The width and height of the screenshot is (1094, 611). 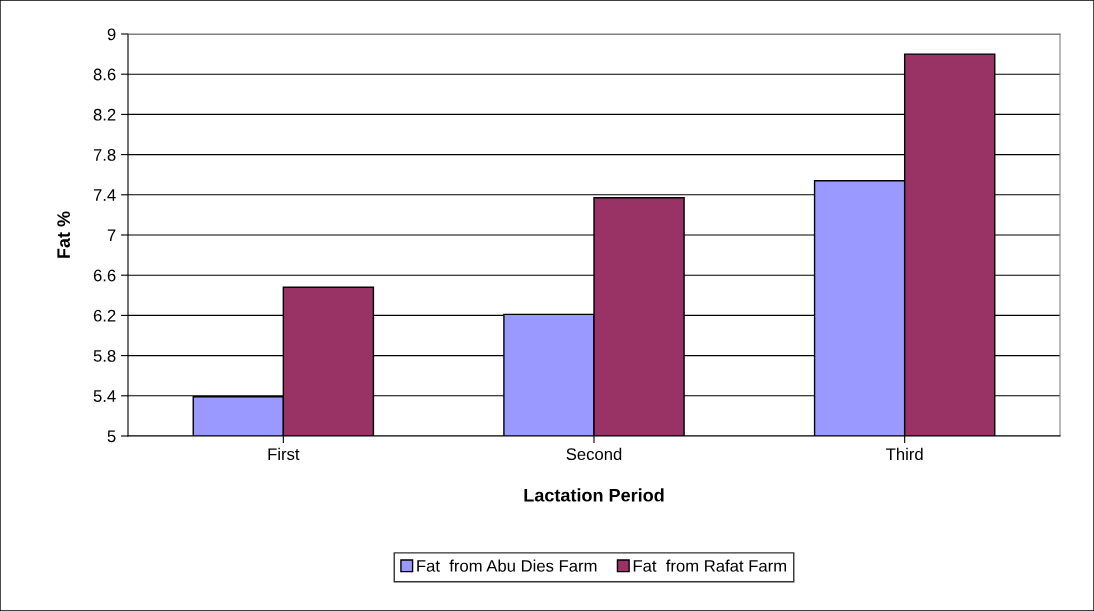 I want to click on y-tick-label: 8.6, so click(x=104, y=74).